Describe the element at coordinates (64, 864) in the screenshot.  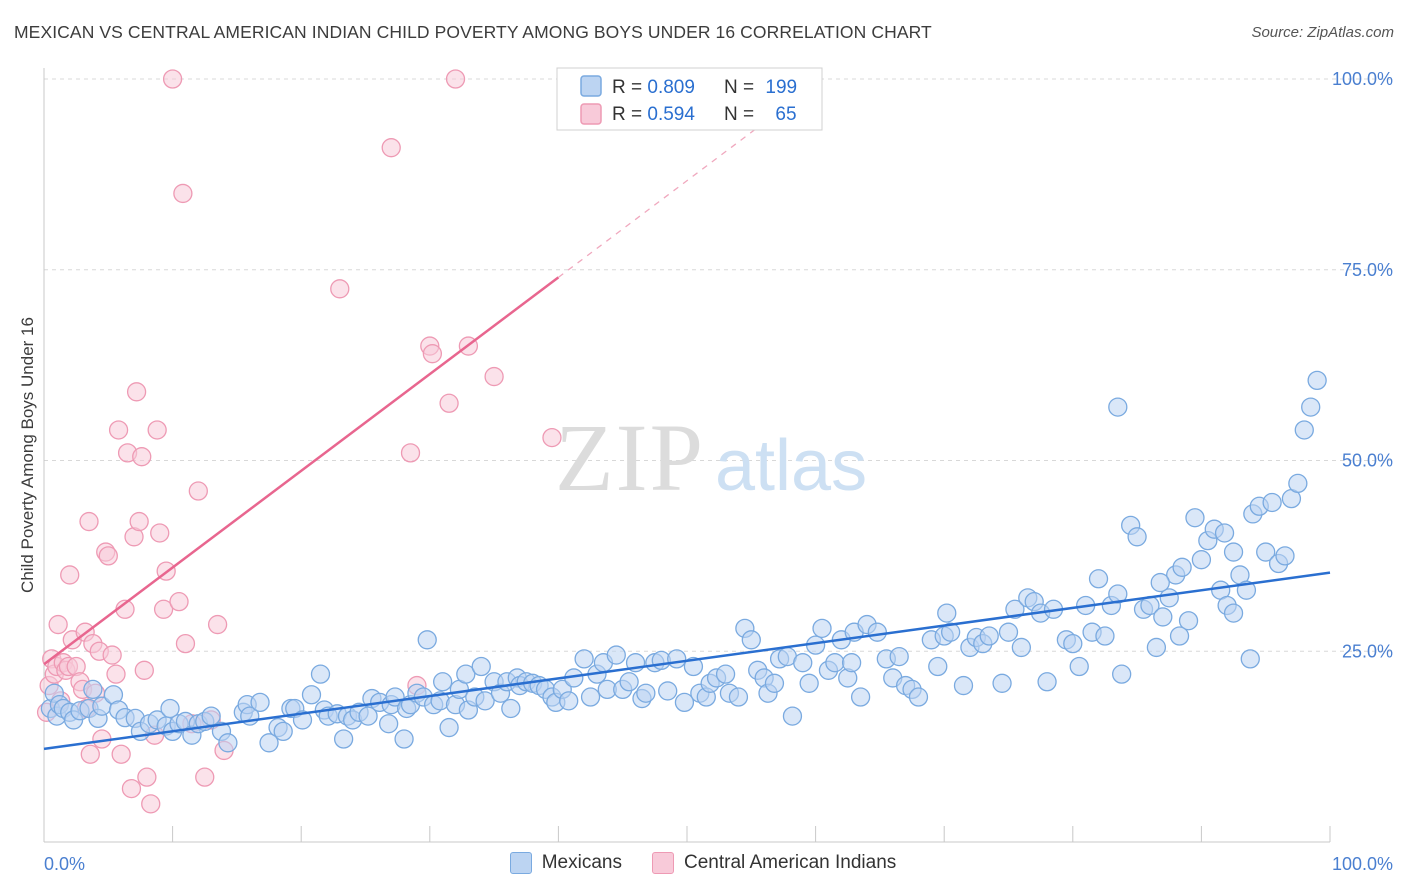
I see `x-tick-label: 0.0%` at that location.